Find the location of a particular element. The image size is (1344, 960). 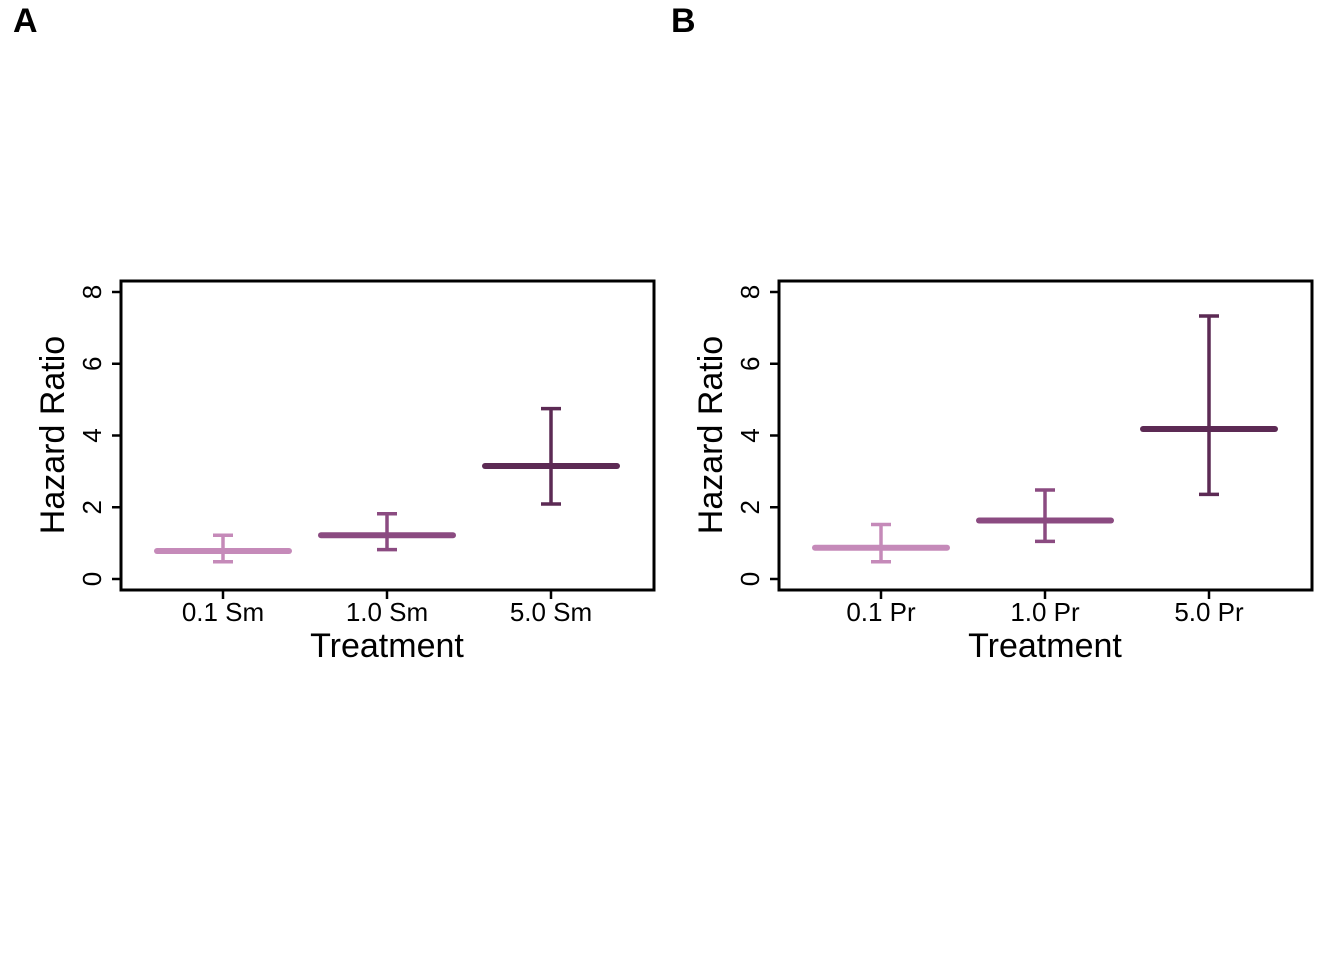

plot-frame is located at coordinates (1045, 435).